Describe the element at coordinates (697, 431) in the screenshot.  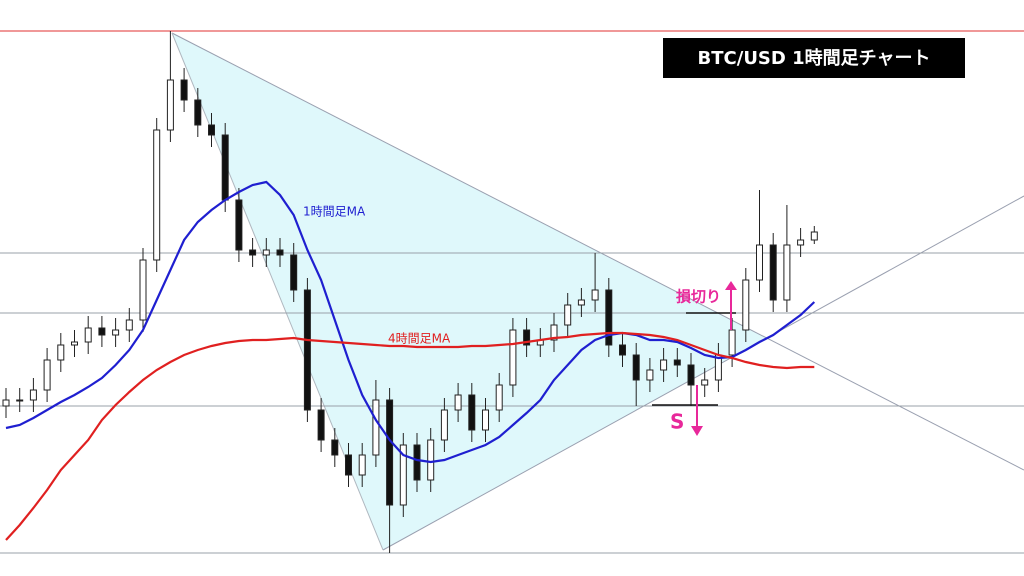
I see `down-arrow-head` at that location.